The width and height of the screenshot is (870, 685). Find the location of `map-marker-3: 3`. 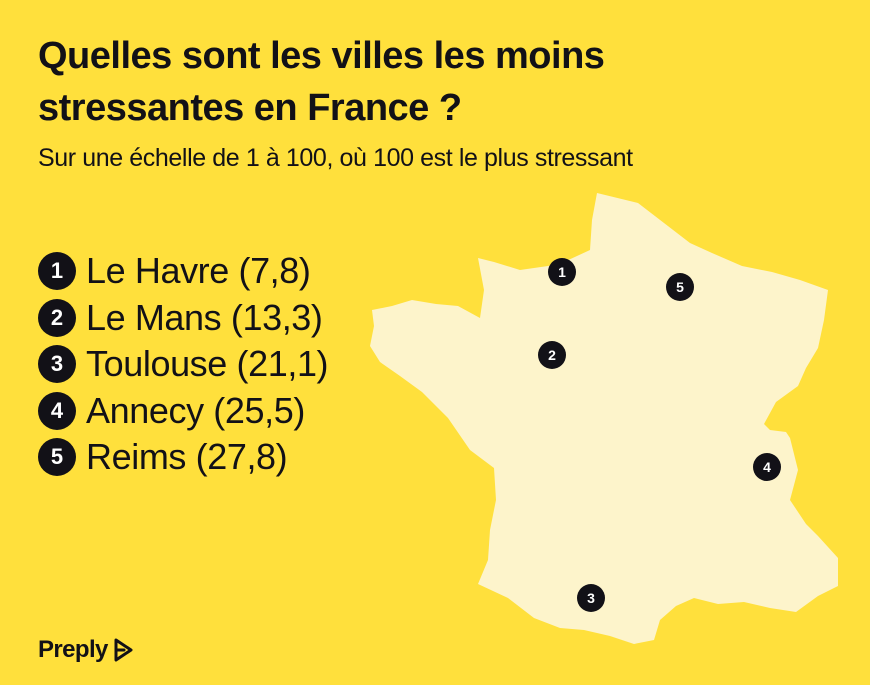

map-marker-3: 3 is located at coordinates (591, 598).